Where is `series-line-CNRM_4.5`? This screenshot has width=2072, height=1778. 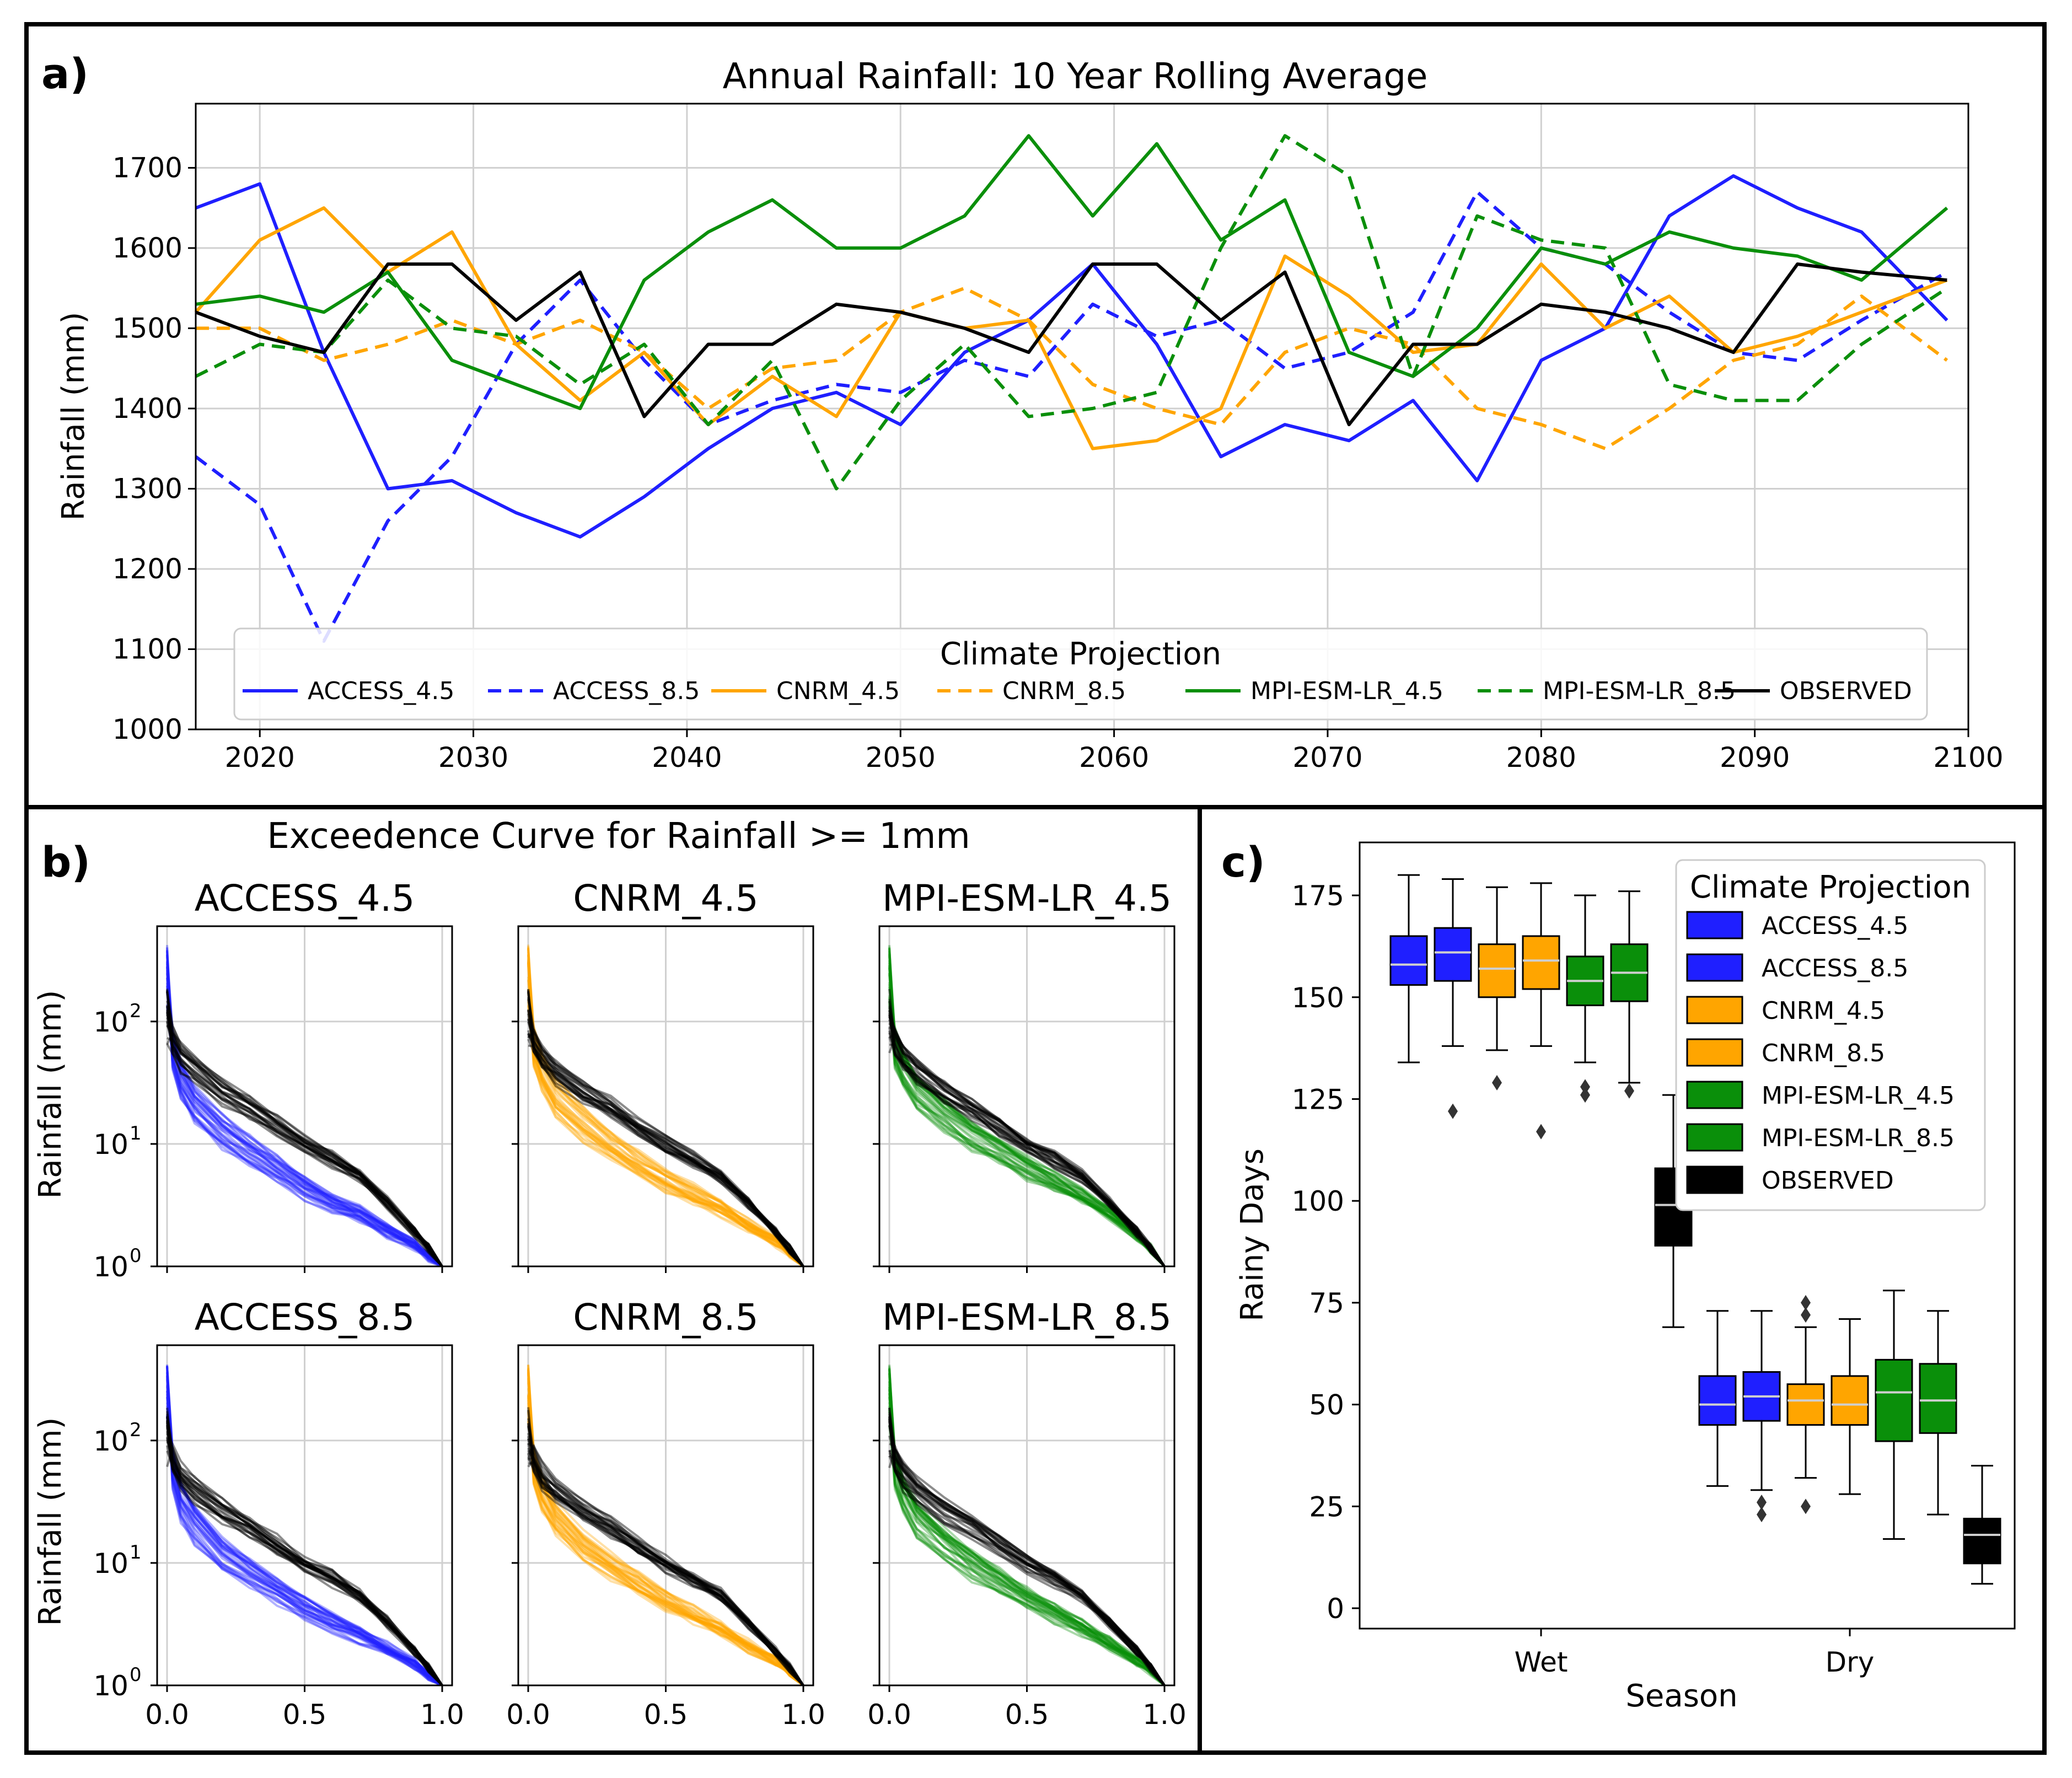
series-line-CNRM_4.5 is located at coordinates (1071, 328).